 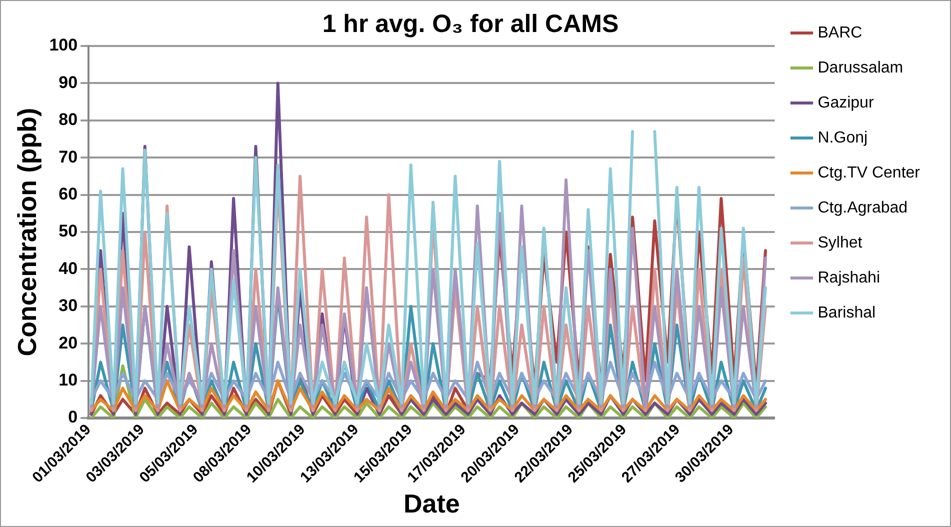 What do you see at coordinates (847, 313) in the screenshot?
I see `legend-label: Barishal` at bounding box center [847, 313].